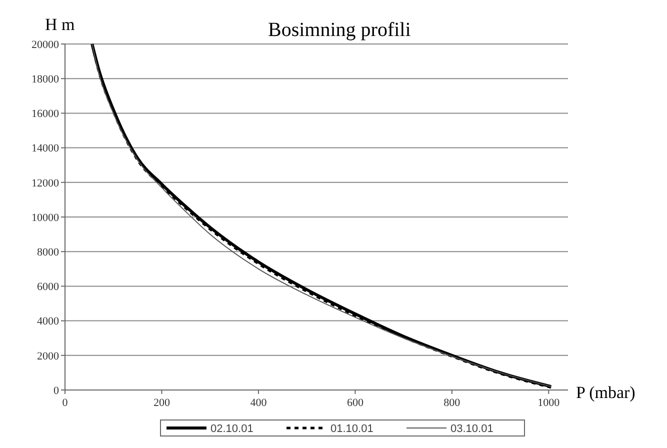  What do you see at coordinates (46, 44) in the screenshot?
I see `y-tick-label: 20000` at bounding box center [46, 44].